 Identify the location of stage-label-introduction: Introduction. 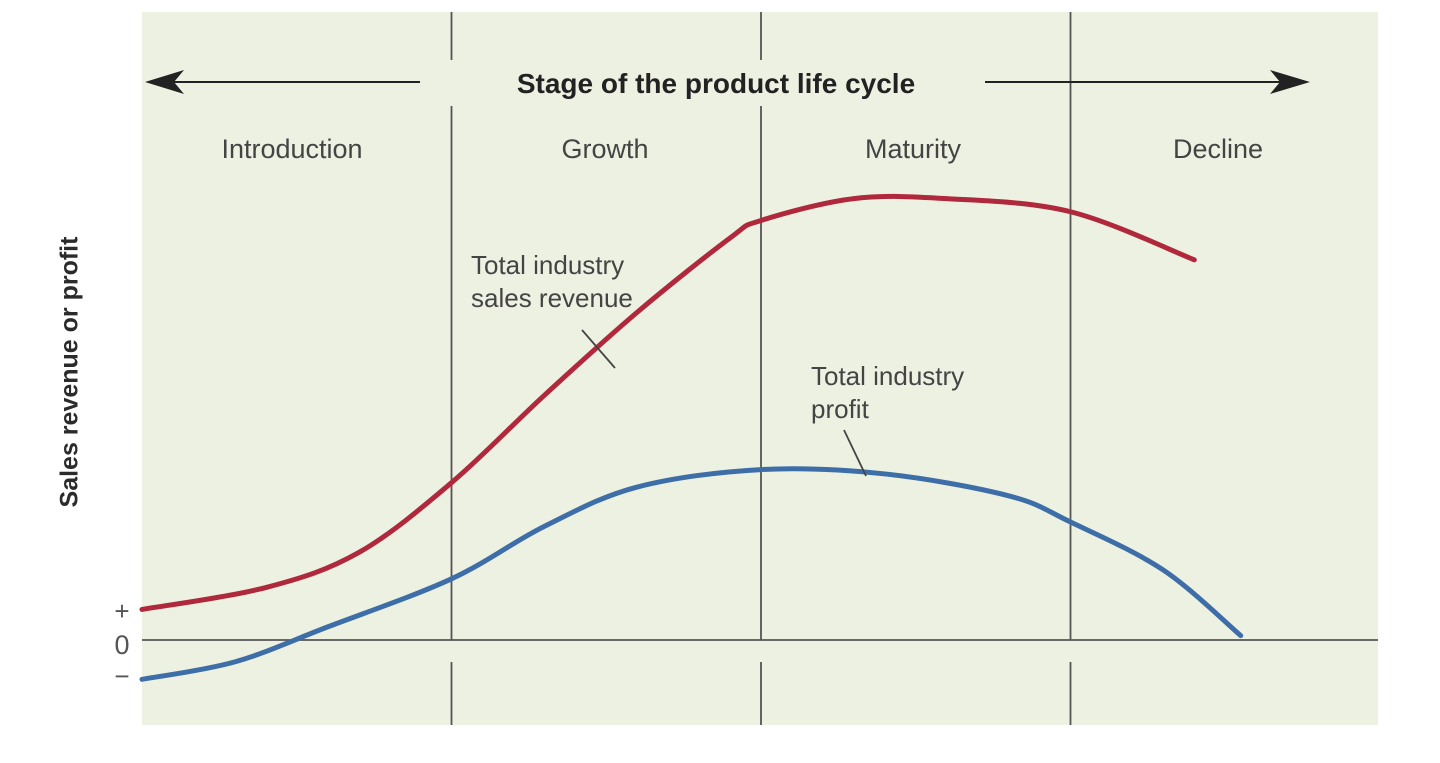
(291, 149).